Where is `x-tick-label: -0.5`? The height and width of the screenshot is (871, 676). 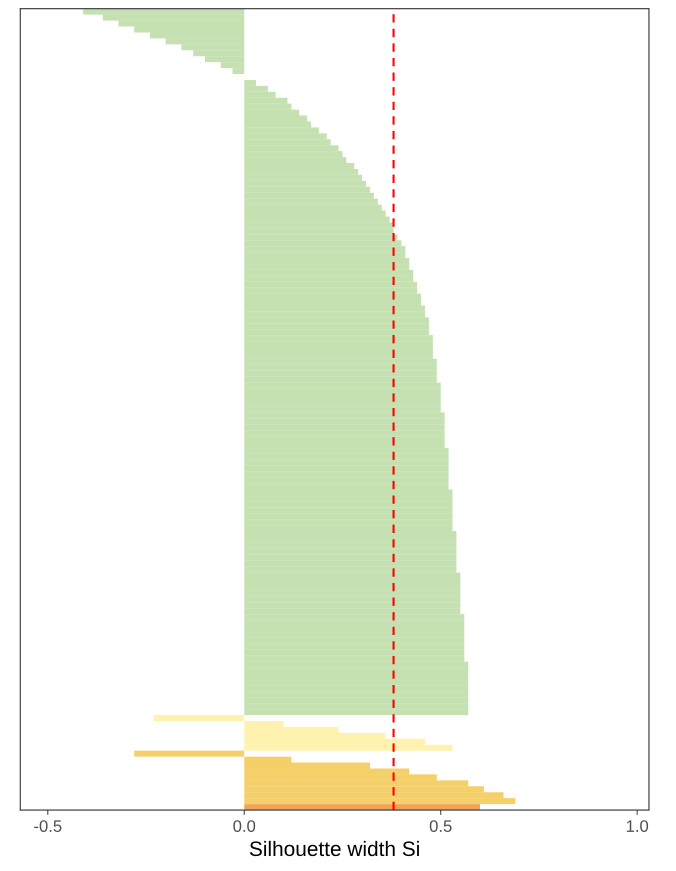
x-tick-label: -0.5 is located at coordinates (48, 826).